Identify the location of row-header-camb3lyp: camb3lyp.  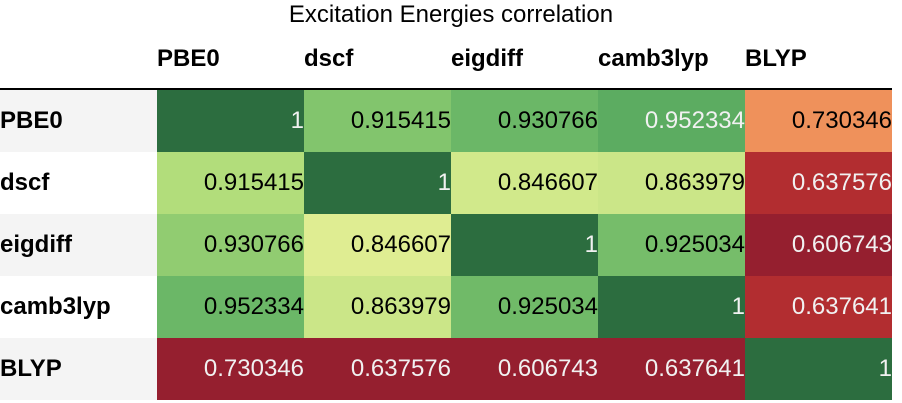
(78, 307).